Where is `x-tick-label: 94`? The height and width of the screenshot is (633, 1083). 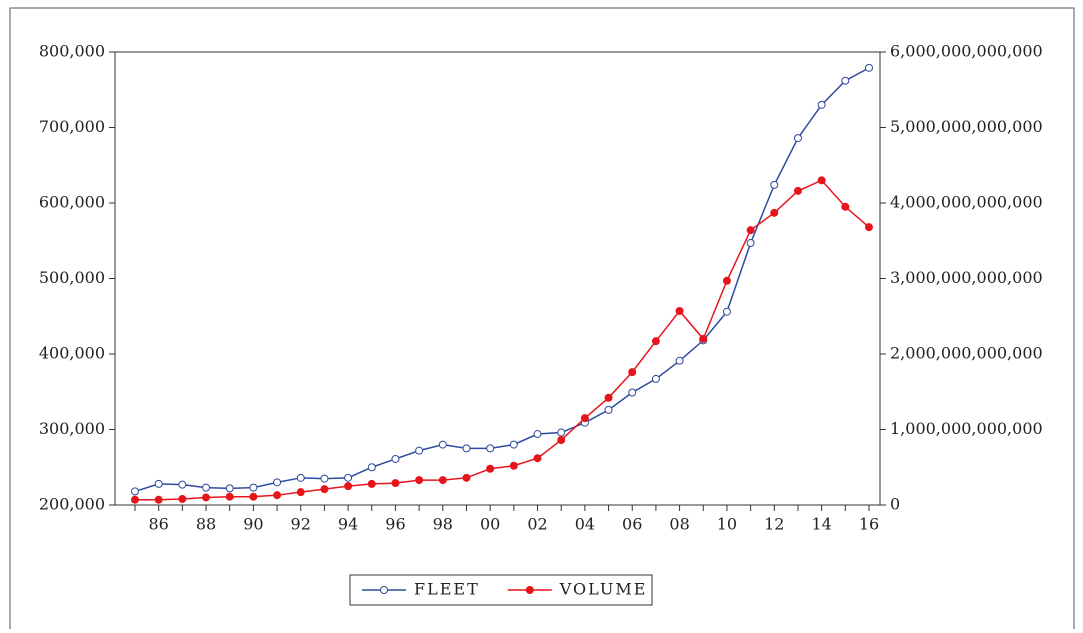
x-tick-label: 94 is located at coordinates (348, 524).